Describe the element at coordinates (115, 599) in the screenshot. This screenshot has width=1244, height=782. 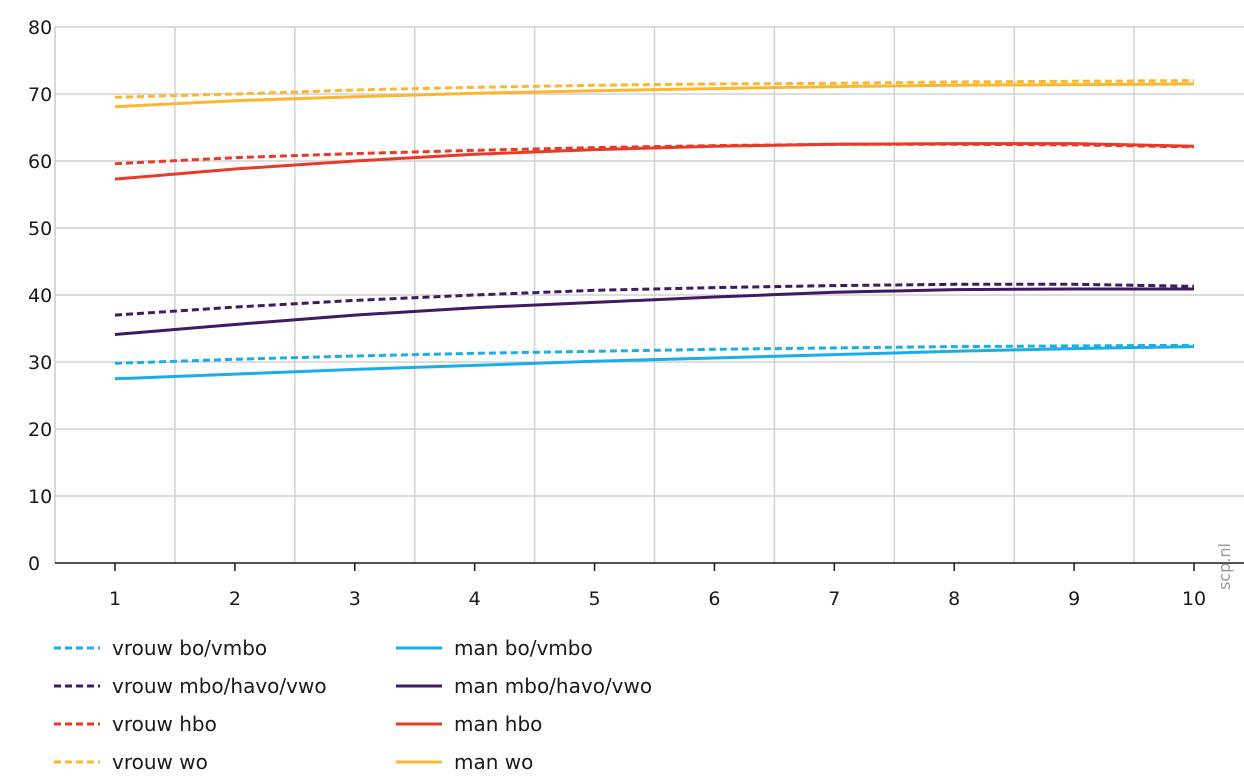
I see `x-tick-label: 1` at that location.